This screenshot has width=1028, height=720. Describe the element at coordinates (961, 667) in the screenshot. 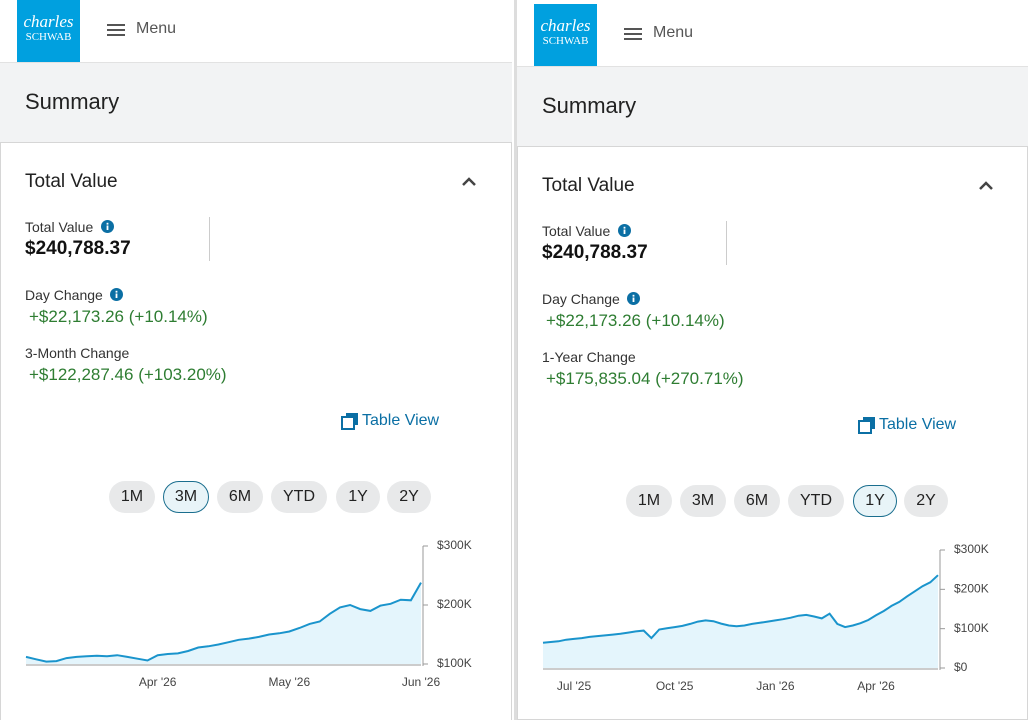

I see `y-tick-label: $0` at that location.